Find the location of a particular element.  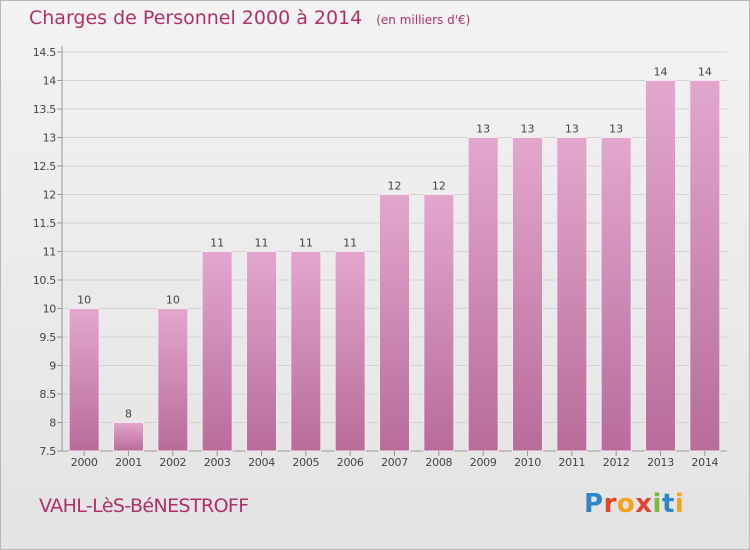

bar-2005 is located at coordinates (306, 351).